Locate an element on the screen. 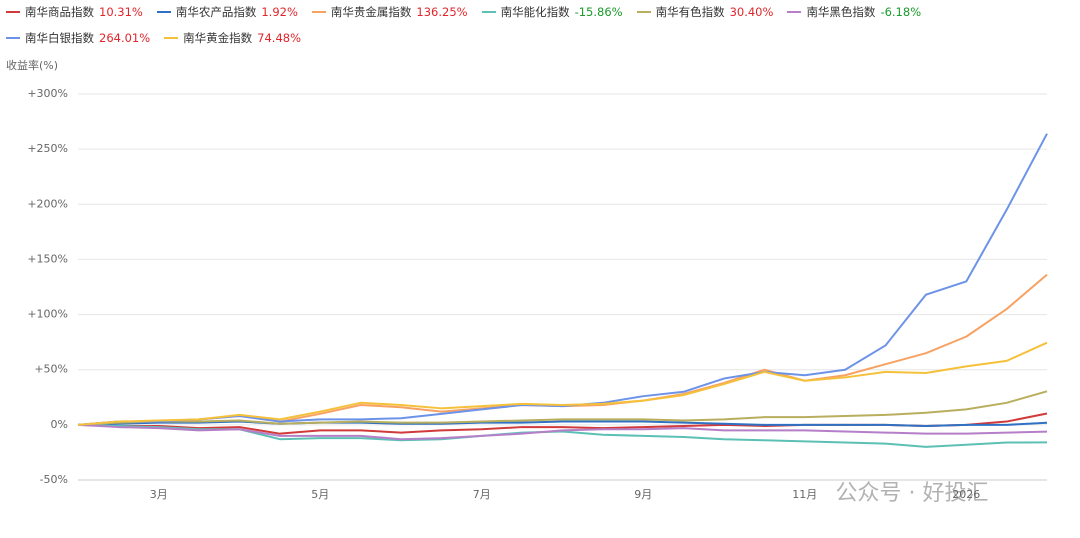 This screenshot has width=1080, height=538. legend-item: 南华黄金指数 74.48% is located at coordinates (232, 38).